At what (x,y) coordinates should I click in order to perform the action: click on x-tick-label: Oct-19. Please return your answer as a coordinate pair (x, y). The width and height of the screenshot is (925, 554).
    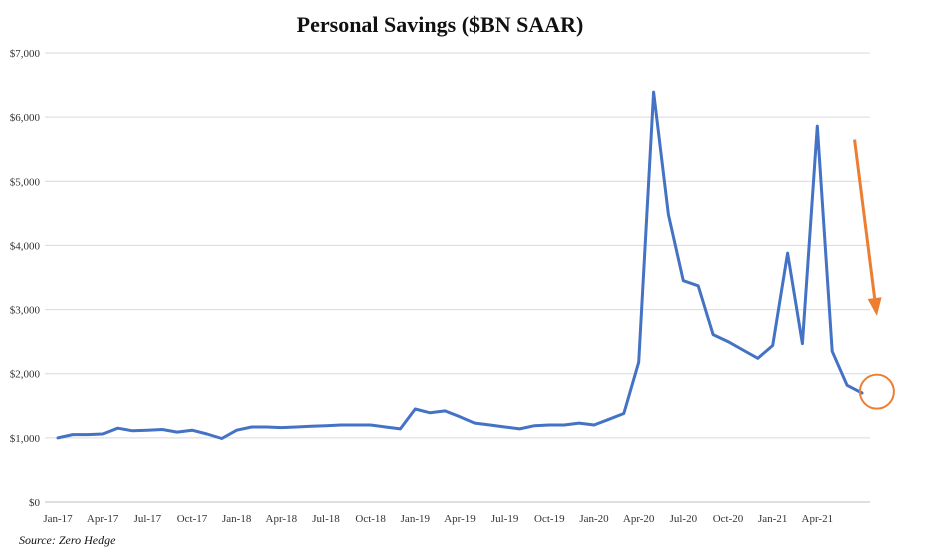
    Looking at the image, I should click on (549, 519).